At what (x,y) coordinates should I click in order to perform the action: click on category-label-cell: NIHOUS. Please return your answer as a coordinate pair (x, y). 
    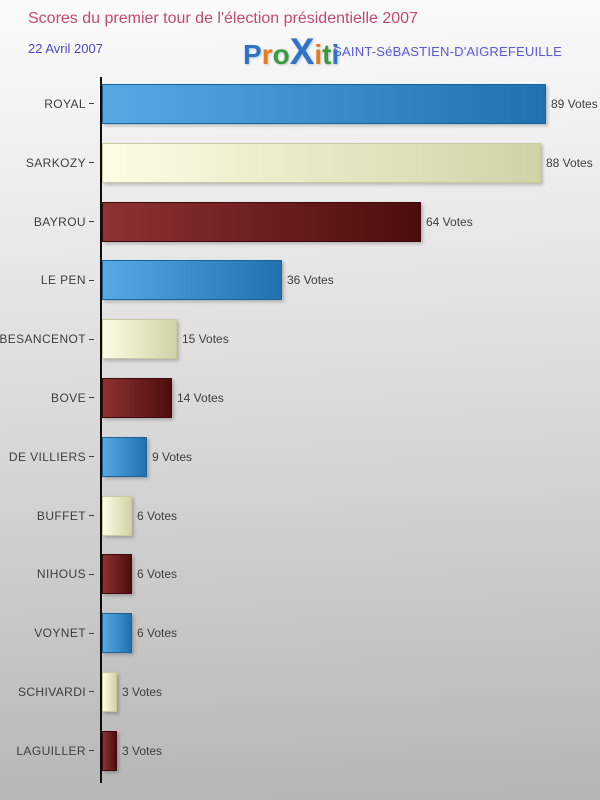
    Looking at the image, I should click on (47, 574).